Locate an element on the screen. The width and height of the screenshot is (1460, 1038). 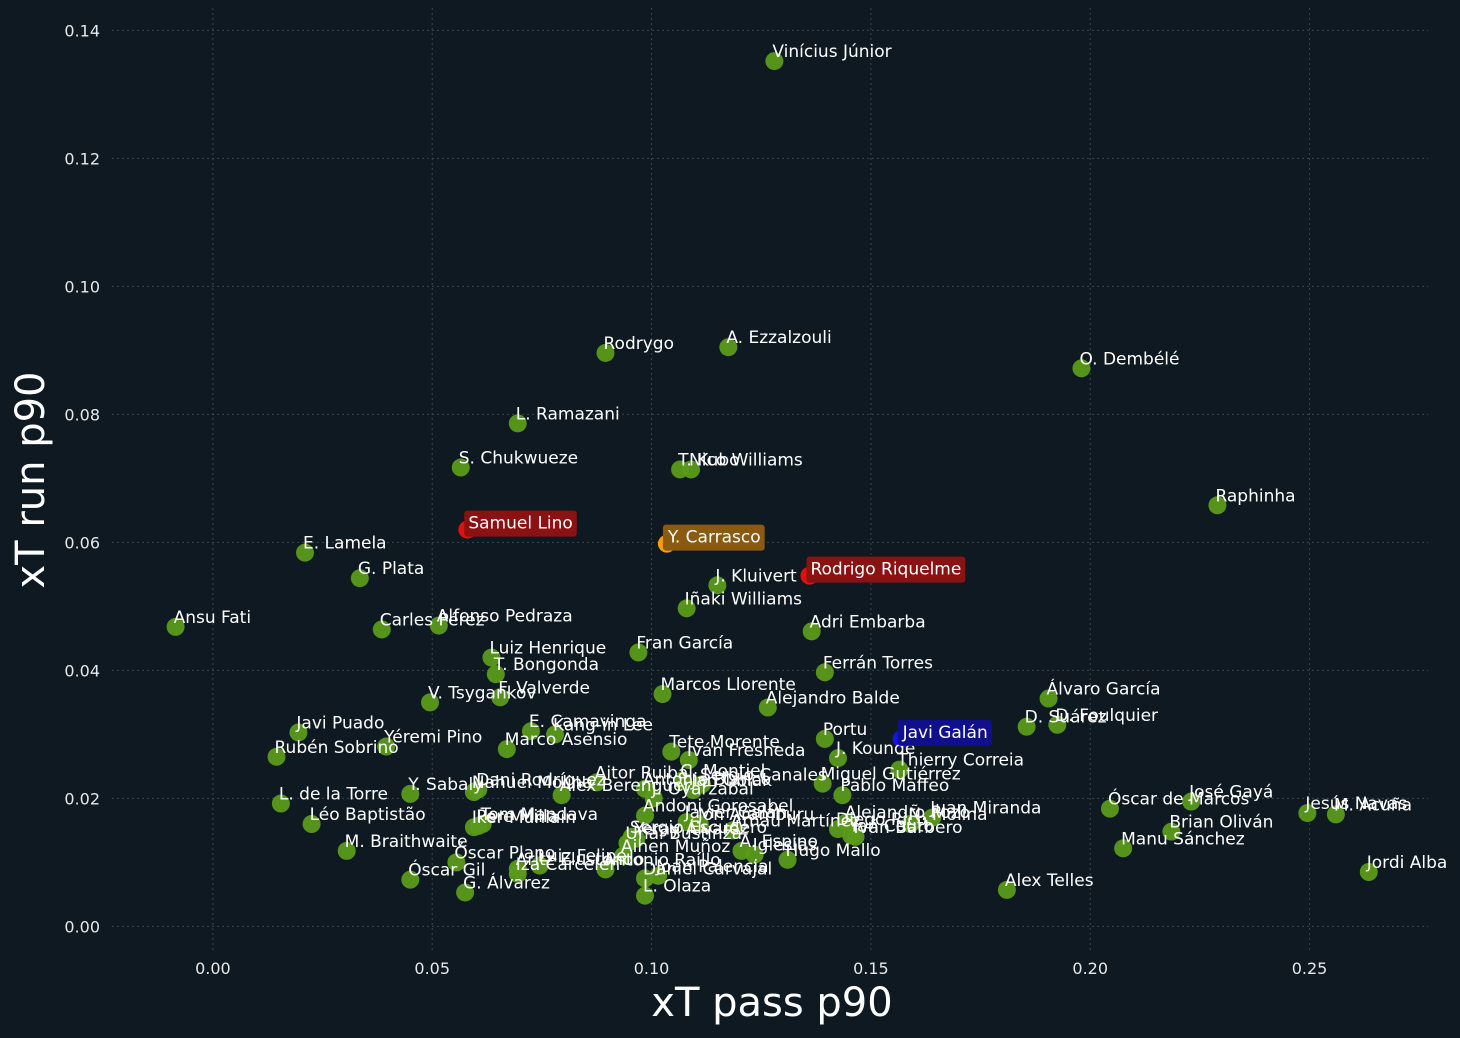
data-point-label: Marcos Llorente is located at coordinates (728, 685).